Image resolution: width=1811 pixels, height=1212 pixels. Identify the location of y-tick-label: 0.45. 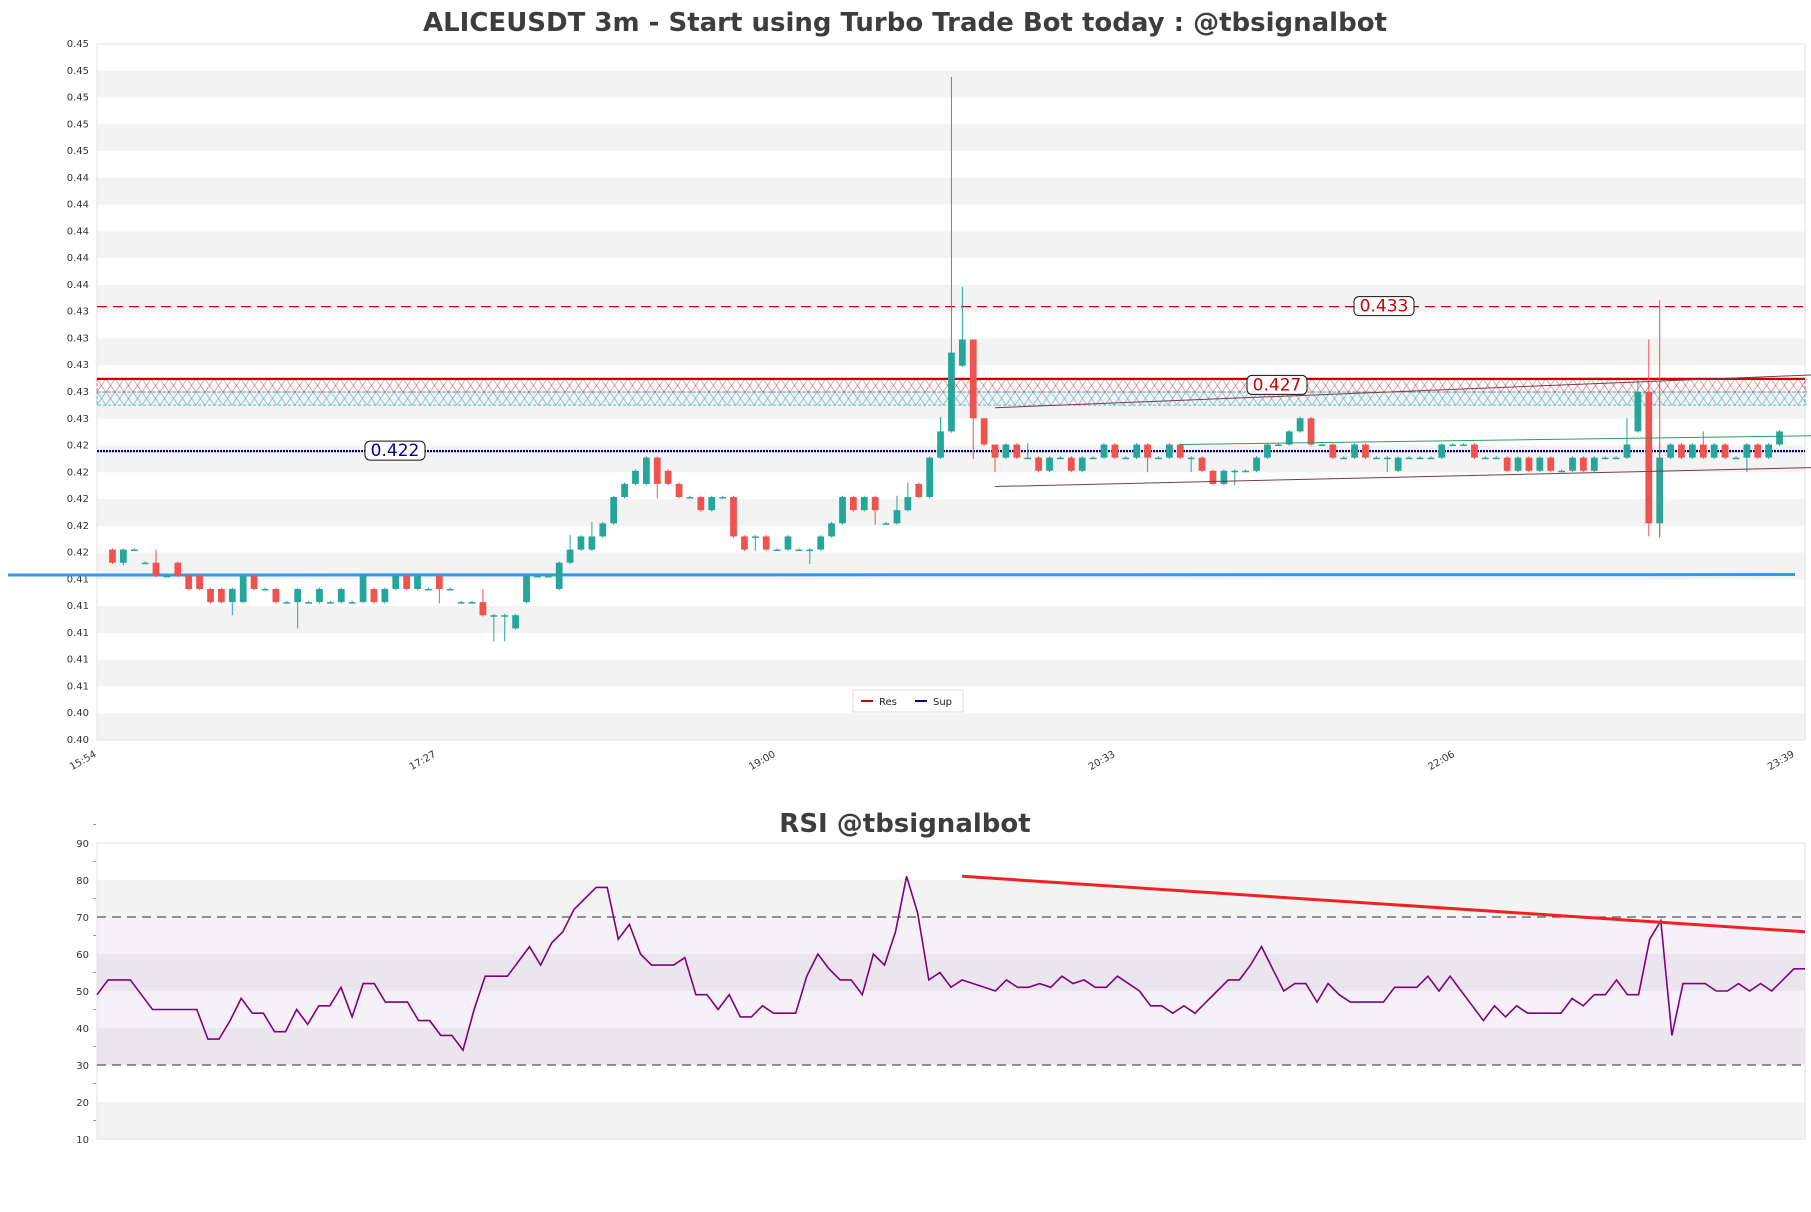
(78, 44).